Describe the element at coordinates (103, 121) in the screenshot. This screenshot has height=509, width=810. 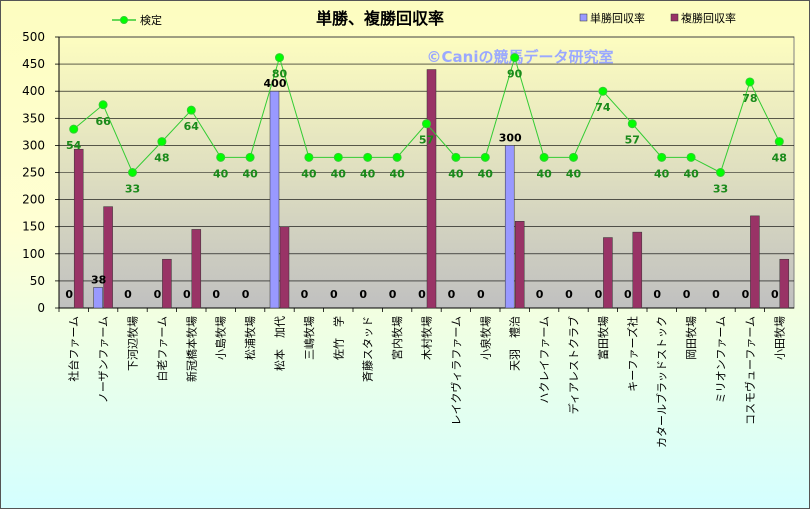
I see `line-data-label: 66` at that location.